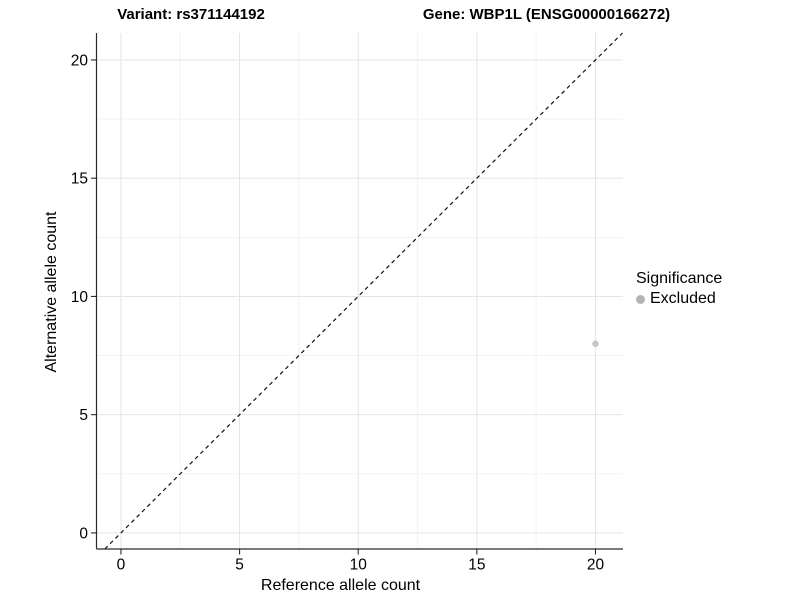  I want to click on y-tick-label: 5, so click(83, 415).